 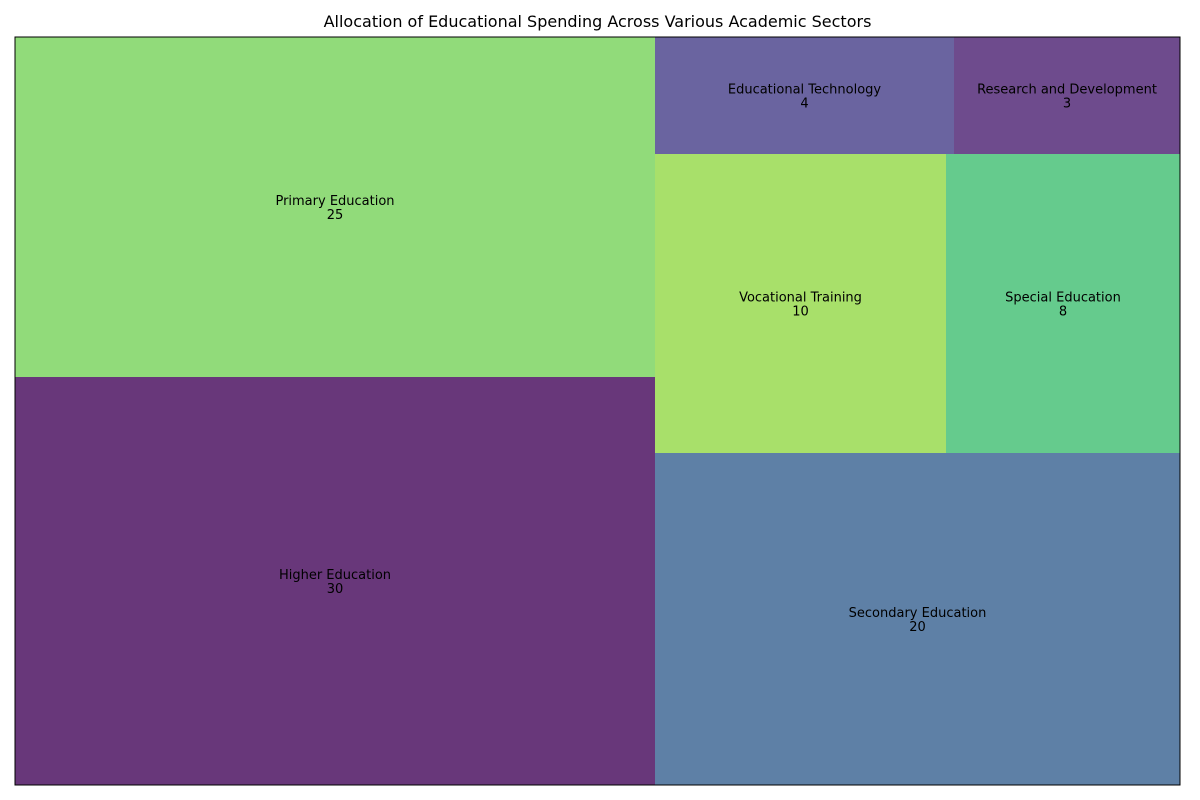 I want to click on treemap-tile-special-education, so click(x=1063, y=303).